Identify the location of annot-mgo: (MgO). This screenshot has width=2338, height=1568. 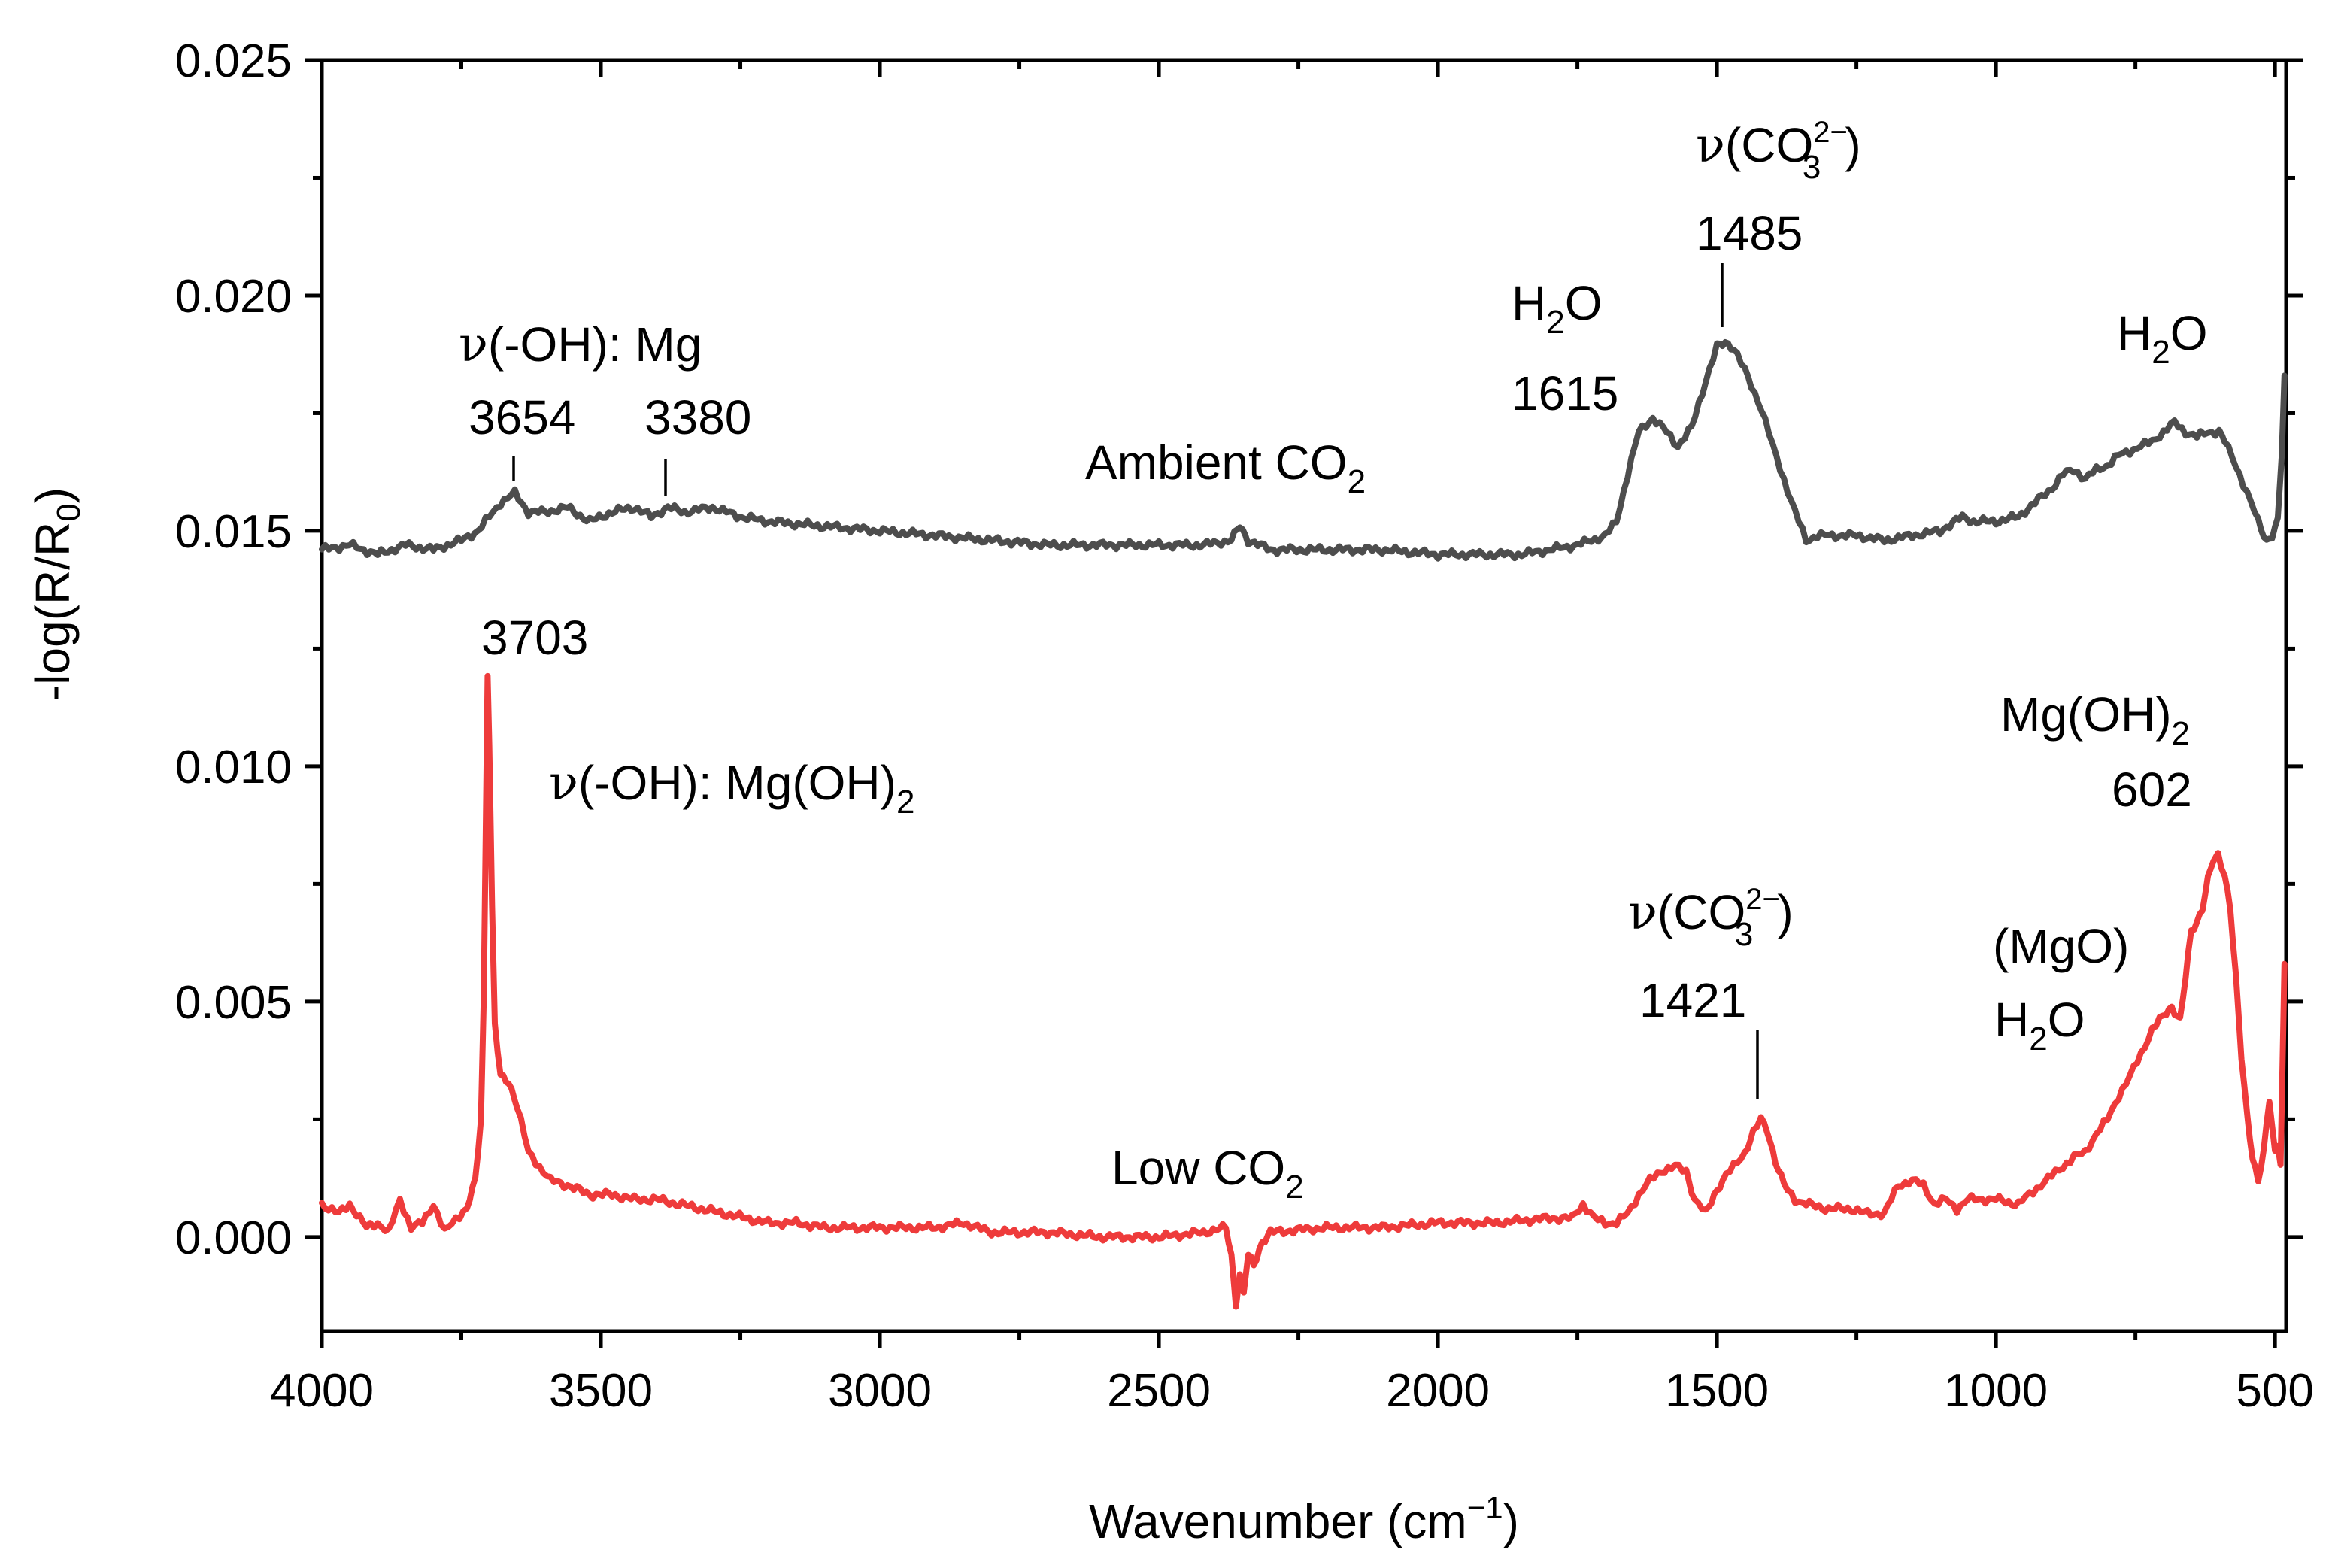
(2061, 946).